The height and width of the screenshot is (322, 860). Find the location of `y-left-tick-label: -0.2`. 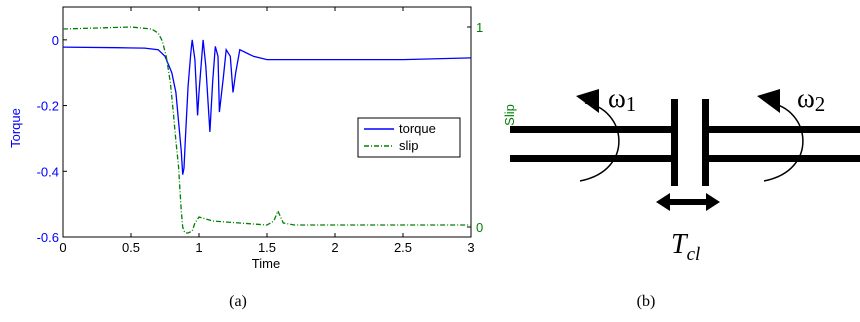

y-left-tick-label: -0.2 is located at coordinates (48, 106).